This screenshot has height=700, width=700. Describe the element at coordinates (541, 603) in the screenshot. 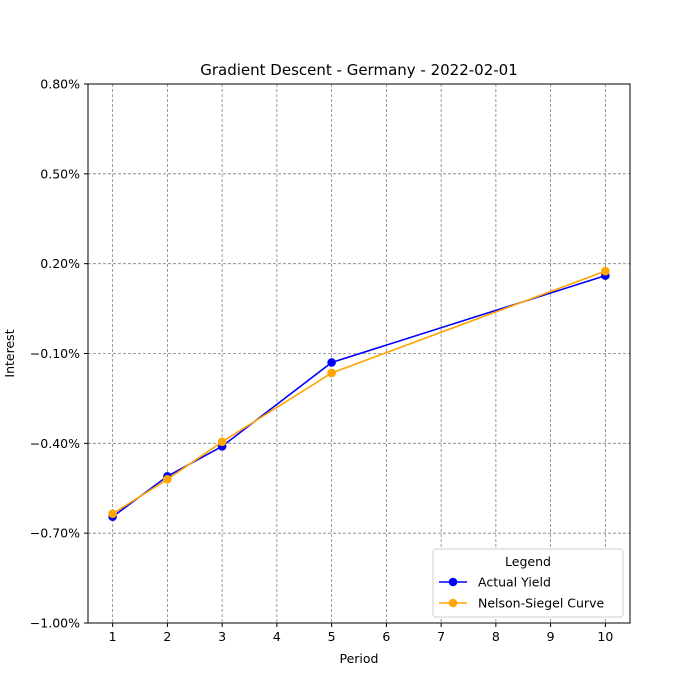

I see `legend-label: Nelson-Siegel Curve` at that location.